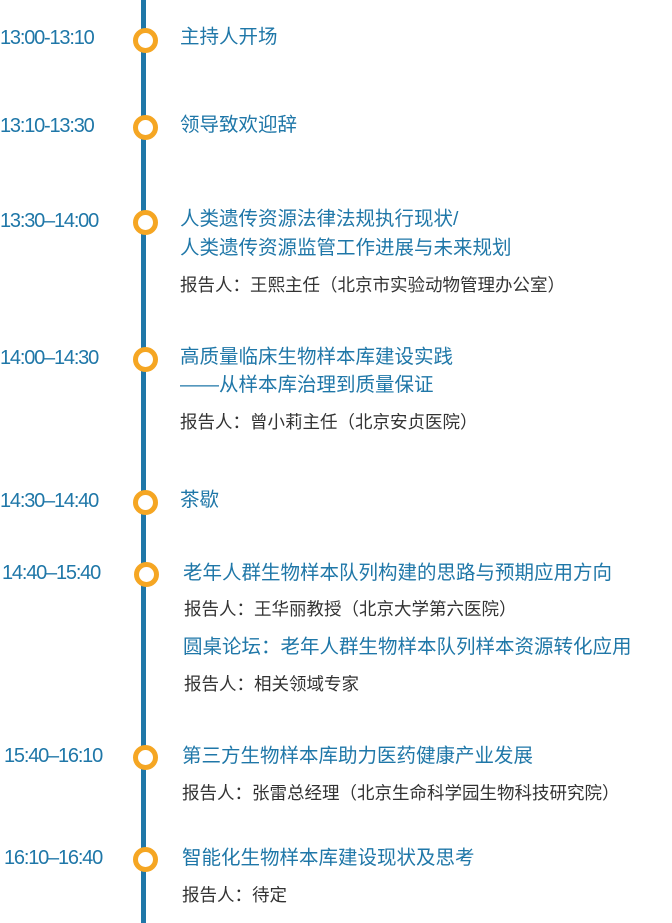 Image resolution: width=672 pixels, height=923 pixels. Describe the element at coordinates (51, 573) in the screenshot. I see `time-slot: 14:40–15:40` at that location.